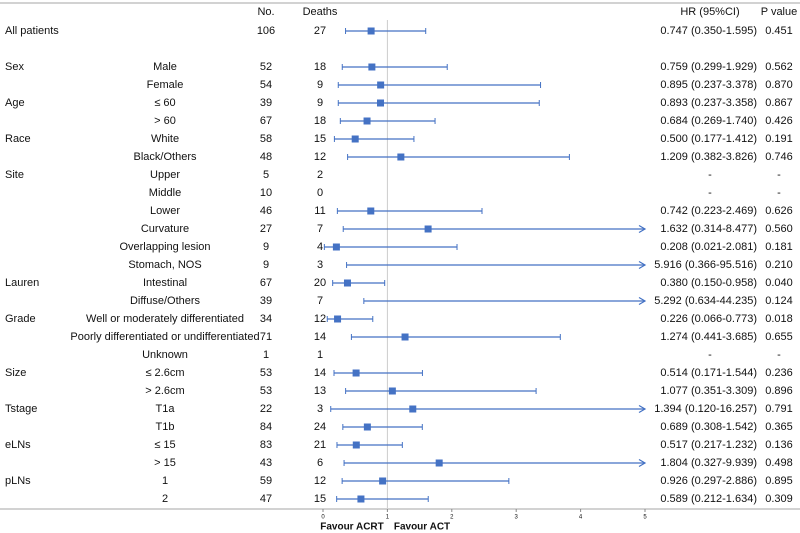  Describe the element at coordinates (266, 463) in the screenshot. I see `n-value: 43` at that location.